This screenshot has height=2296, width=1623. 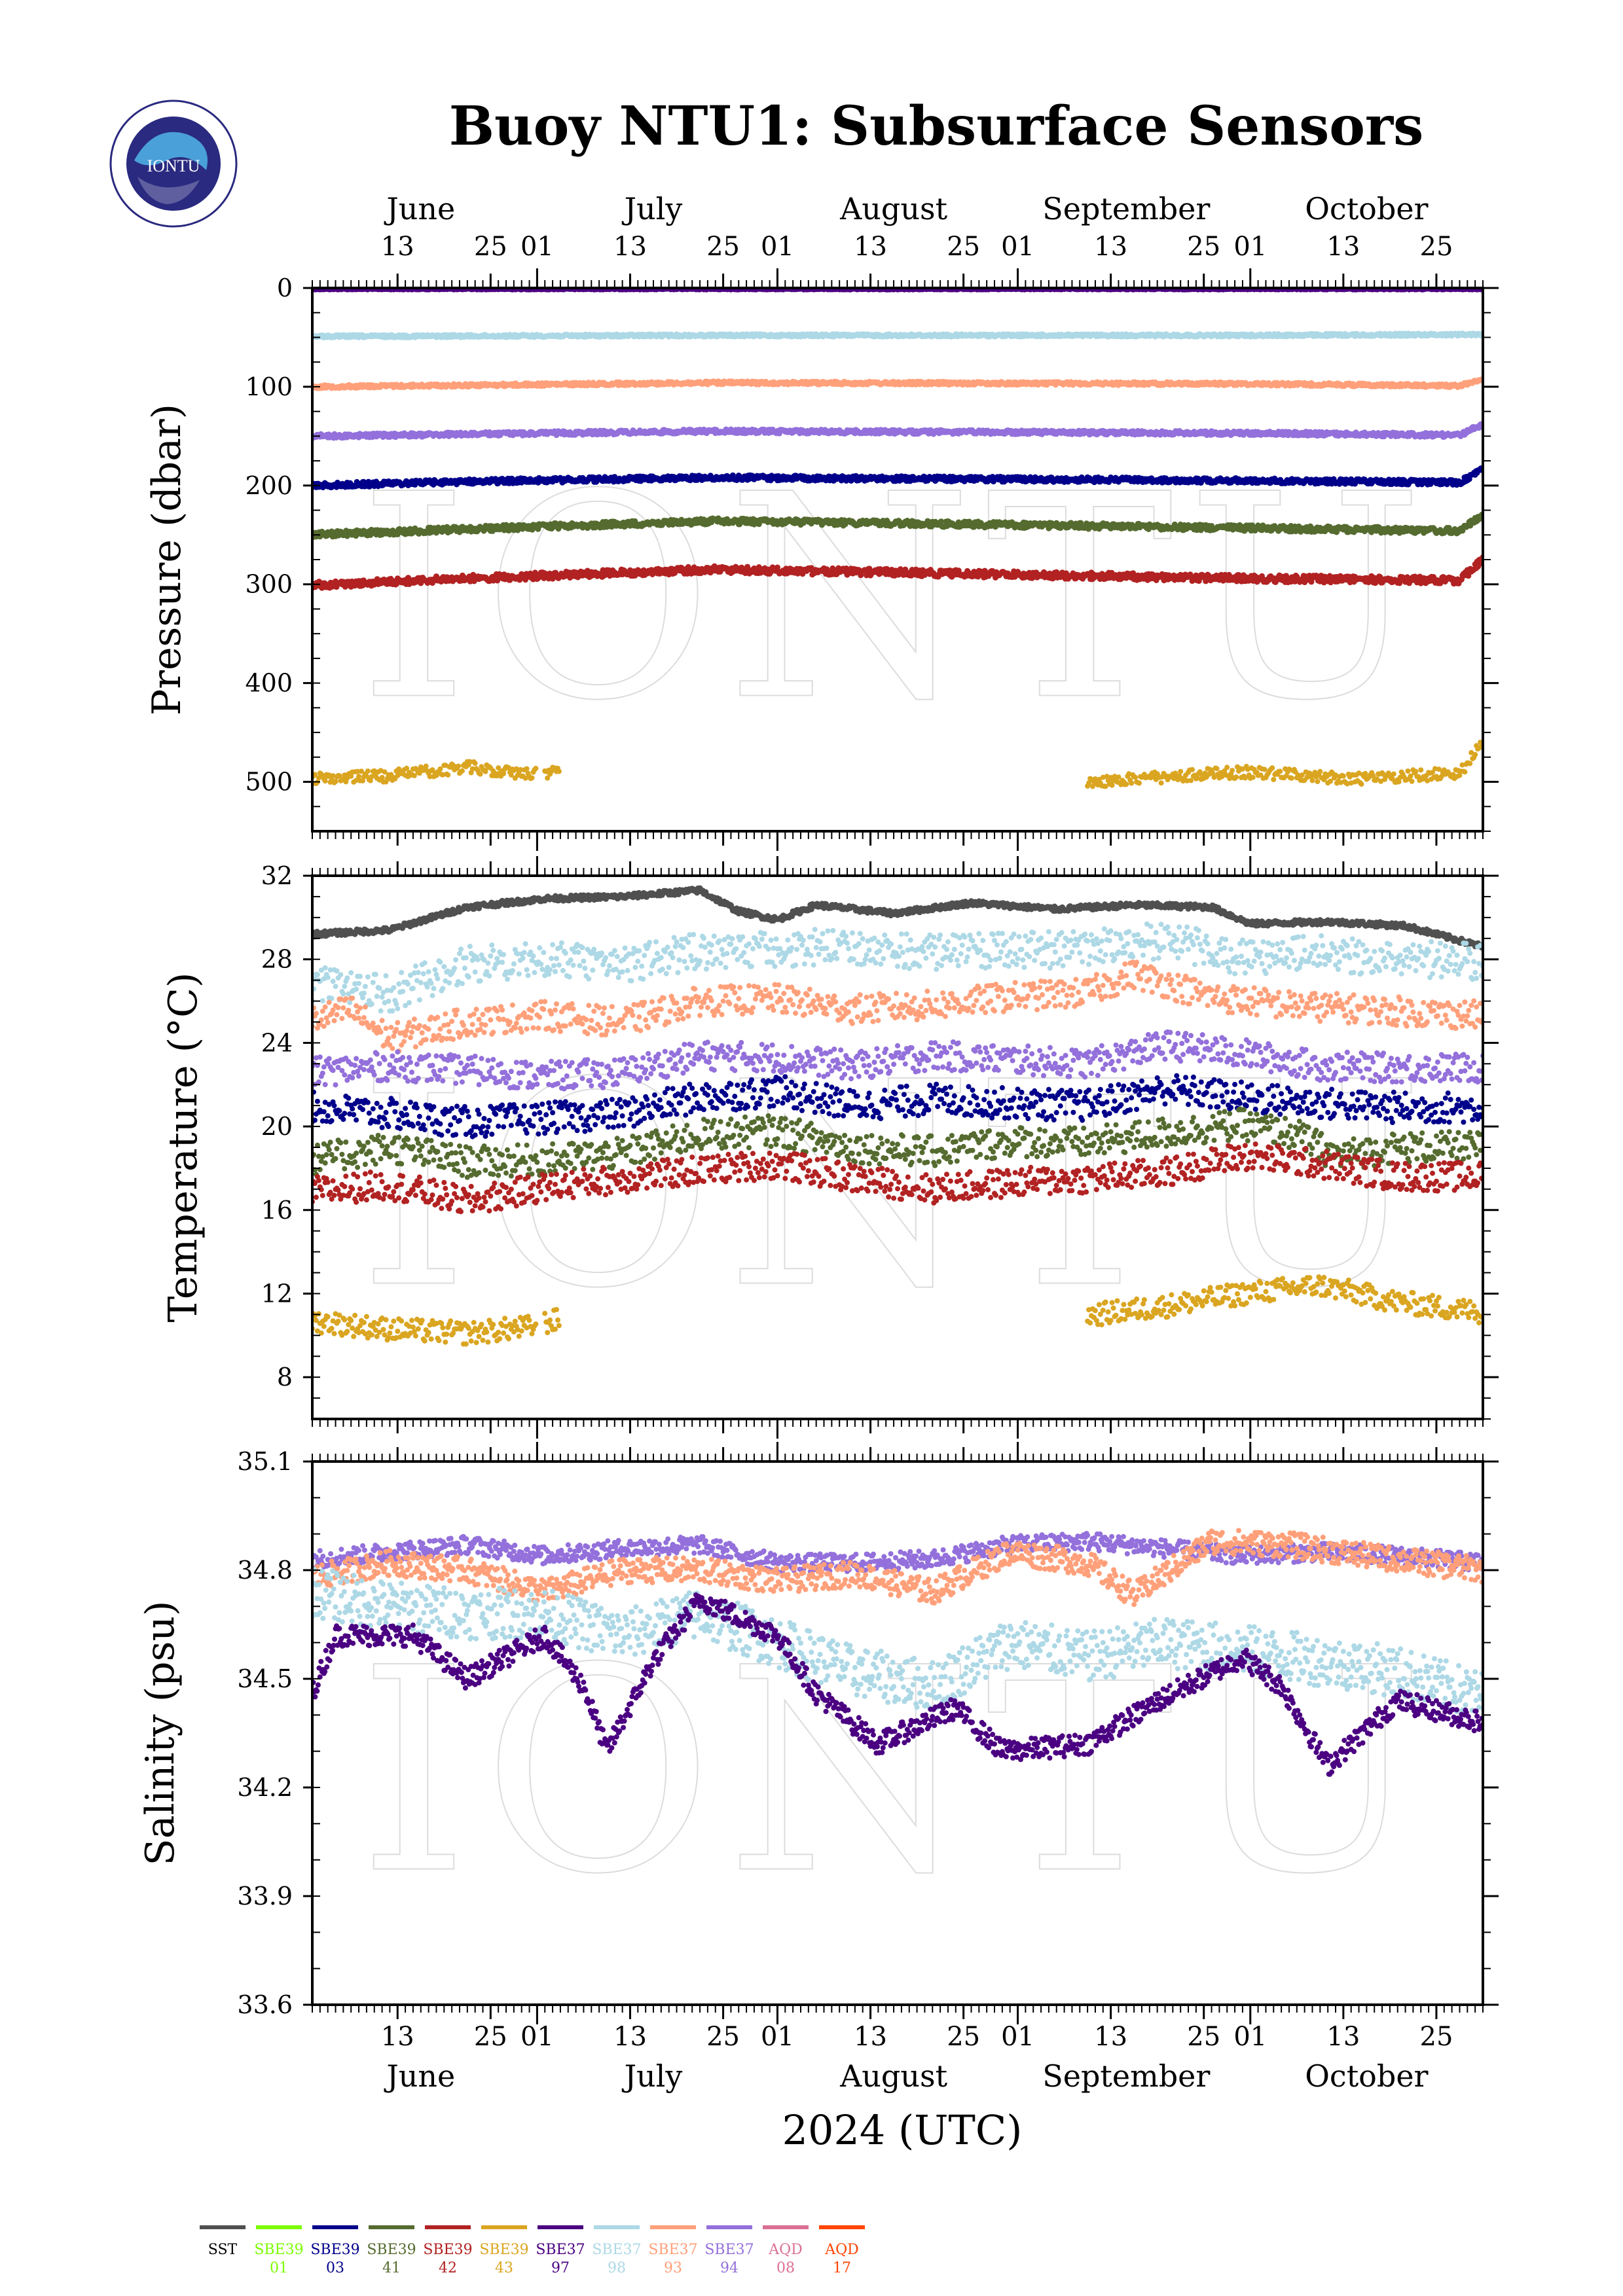 I want to click on iontu-logo: IONTU, so click(x=173, y=163).